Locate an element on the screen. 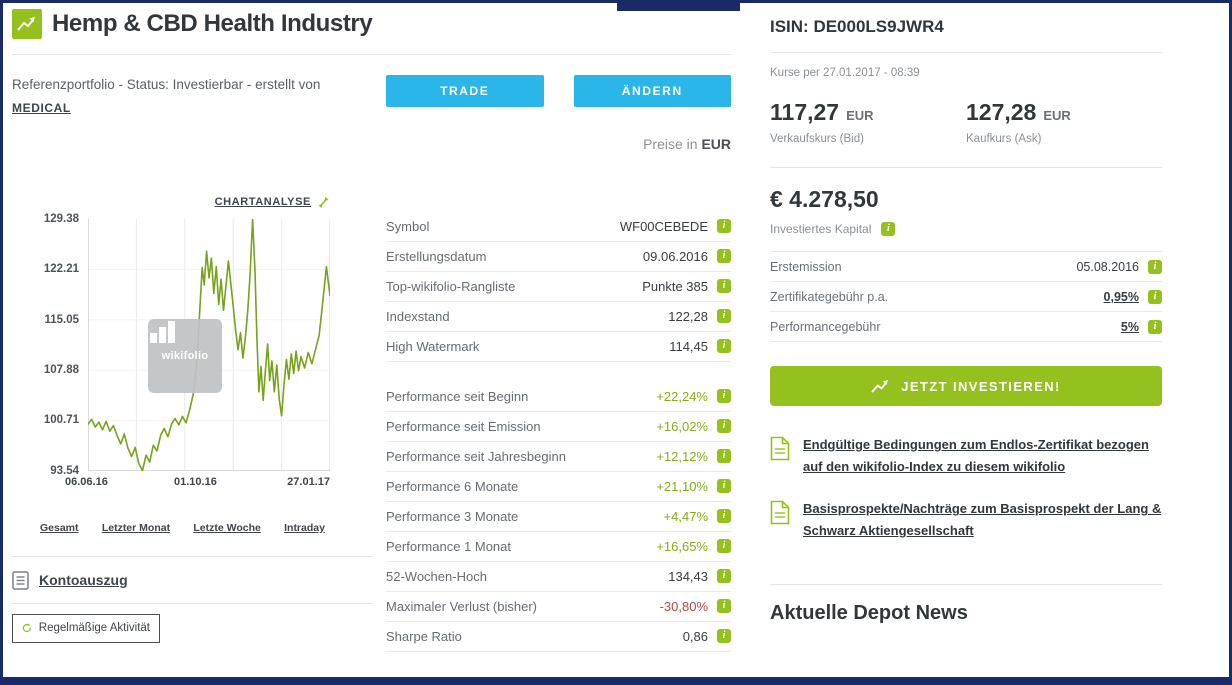 The height and width of the screenshot is (685, 1232). range-tab: Gesamt is located at coordinates (59, 527).